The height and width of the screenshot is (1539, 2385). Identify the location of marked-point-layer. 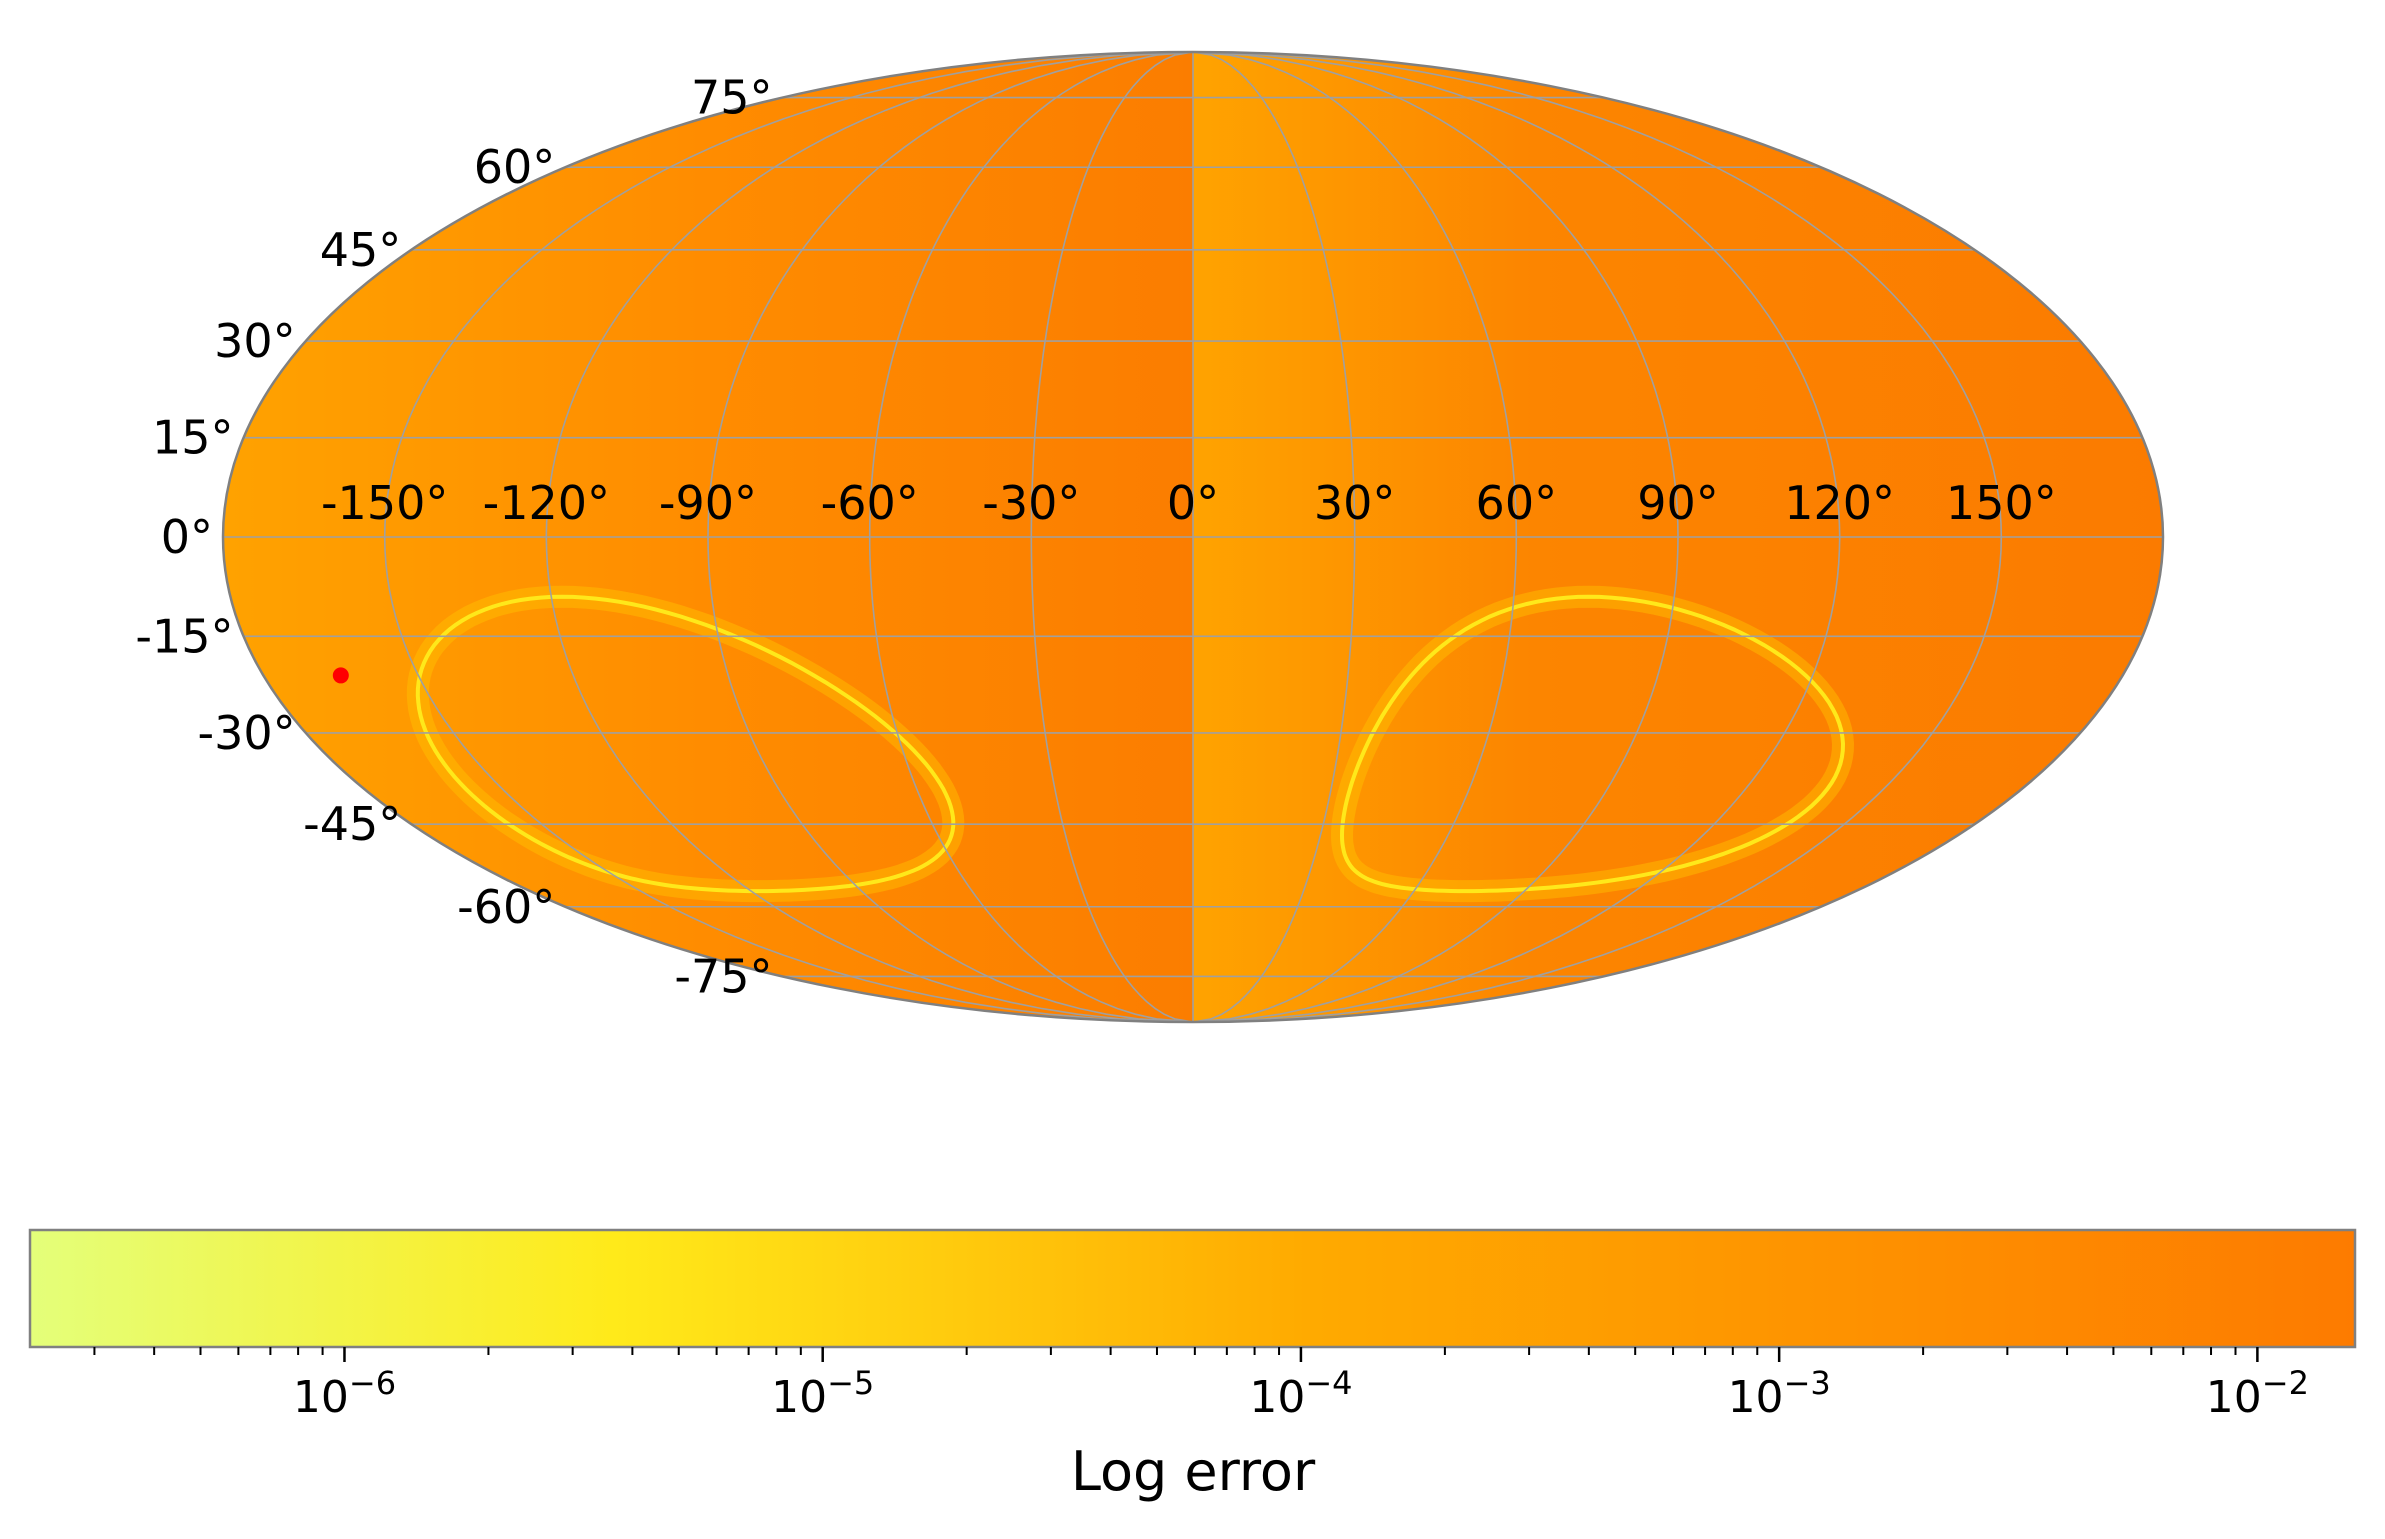
(340, 675).